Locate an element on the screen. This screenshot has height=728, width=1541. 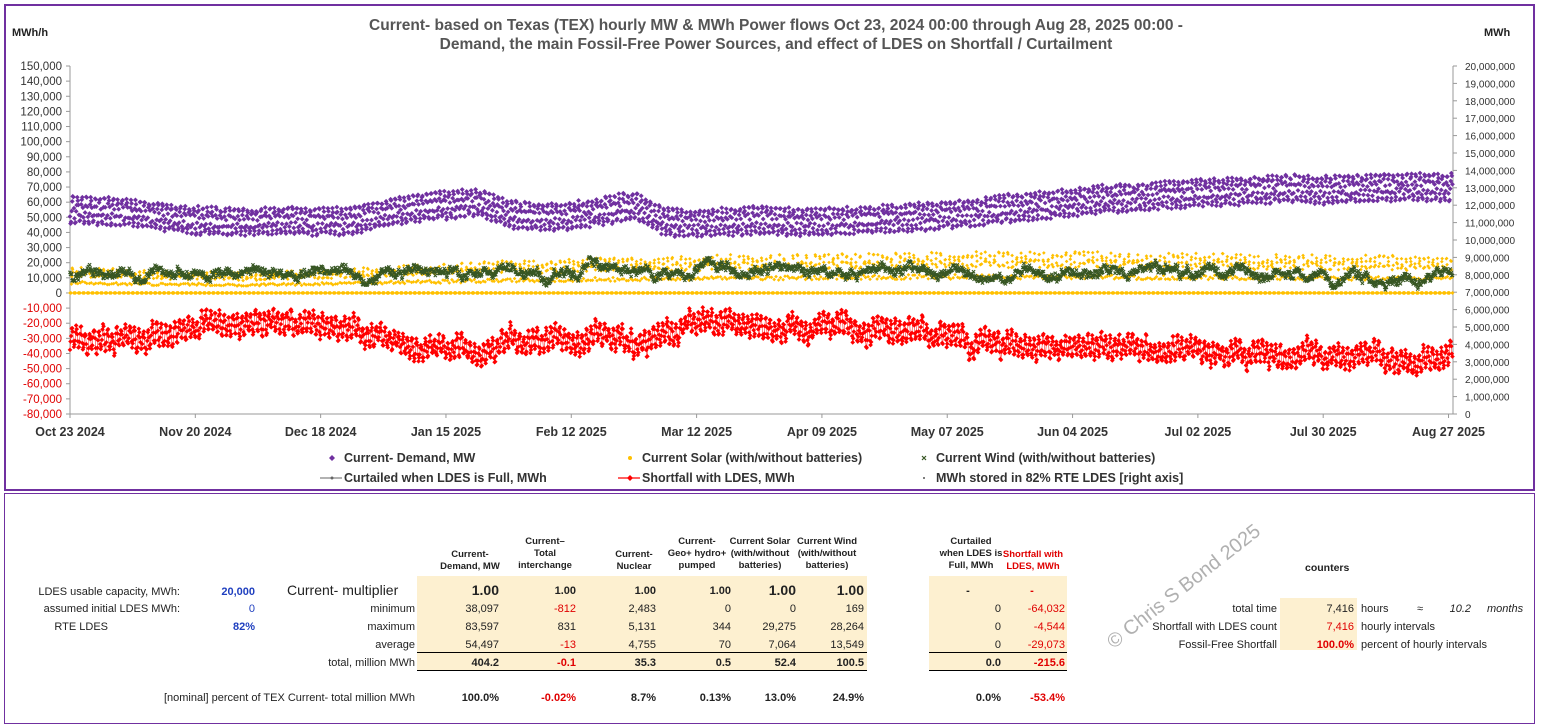
table-cell: -4,544 is located at coordinates (1049, 627).